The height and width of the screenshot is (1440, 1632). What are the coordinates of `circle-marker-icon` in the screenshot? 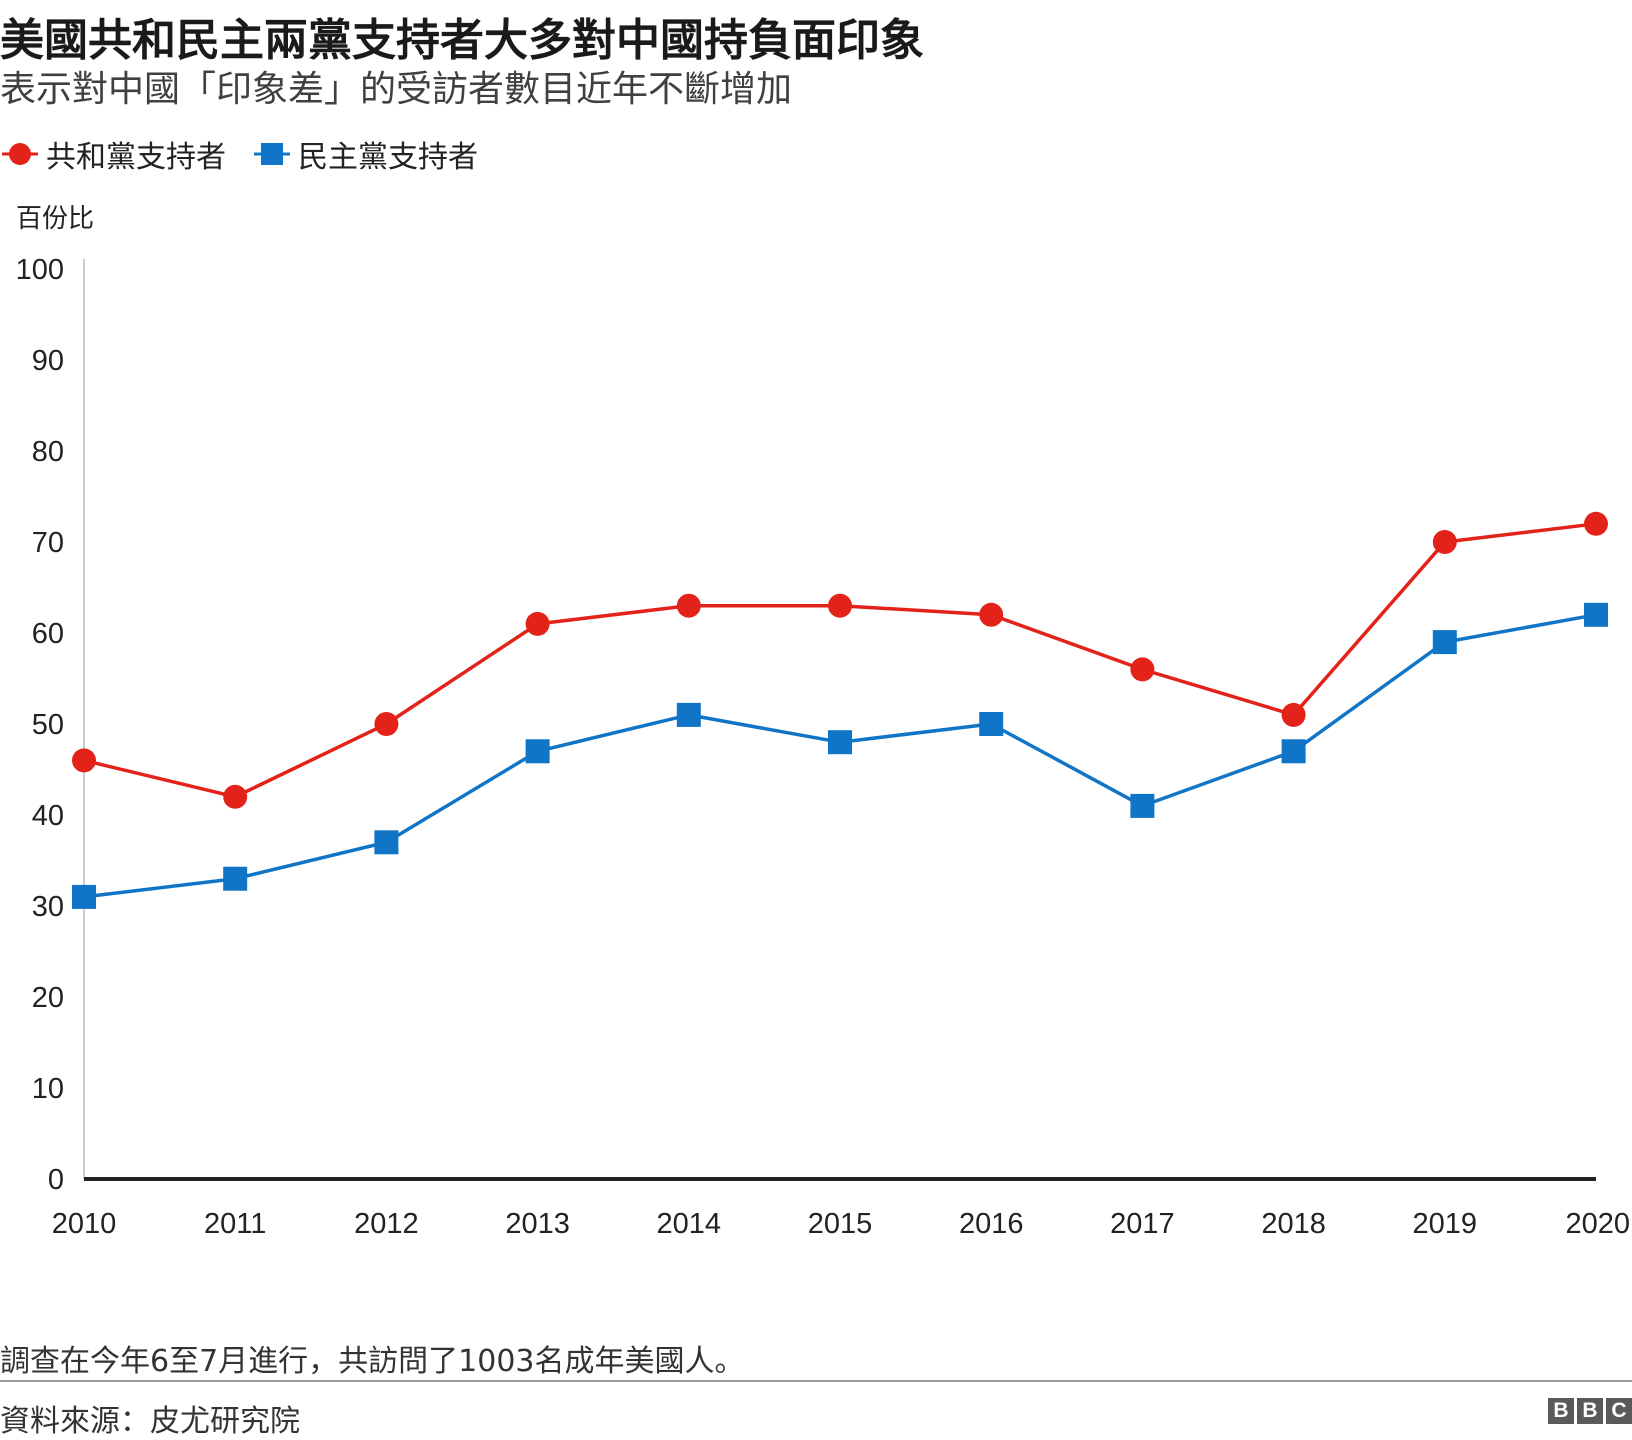 It's located at (20, 154).